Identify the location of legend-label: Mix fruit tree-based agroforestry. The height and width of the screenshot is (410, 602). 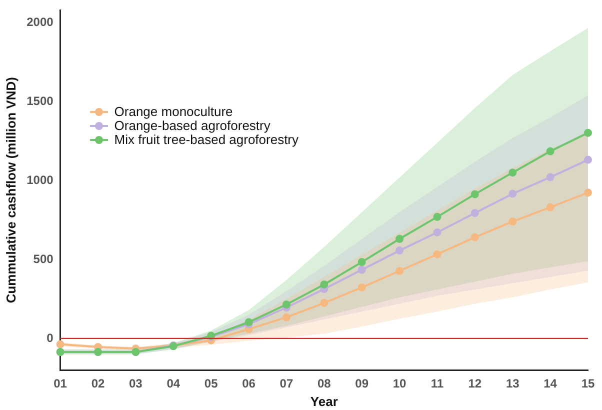
(206, 140).